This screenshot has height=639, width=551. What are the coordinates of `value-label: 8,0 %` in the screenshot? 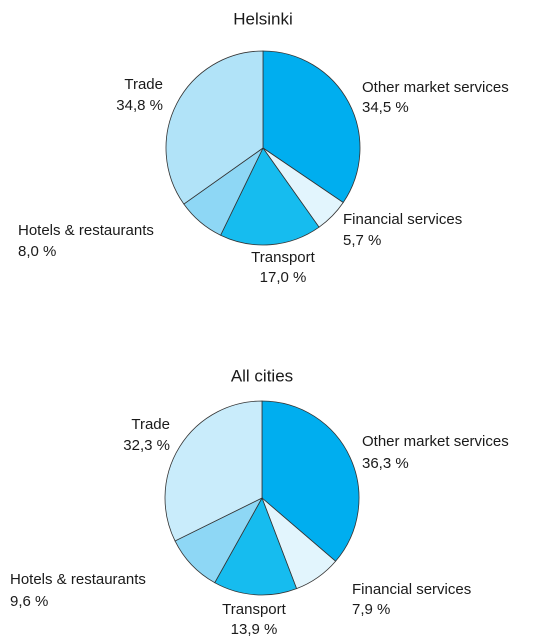 It's located at (37, 251).